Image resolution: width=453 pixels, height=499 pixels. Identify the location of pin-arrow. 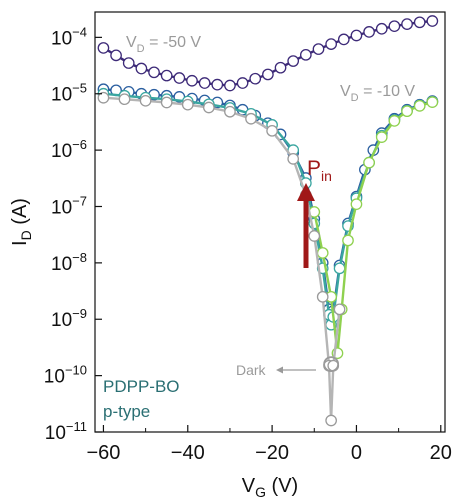
(306, 225).